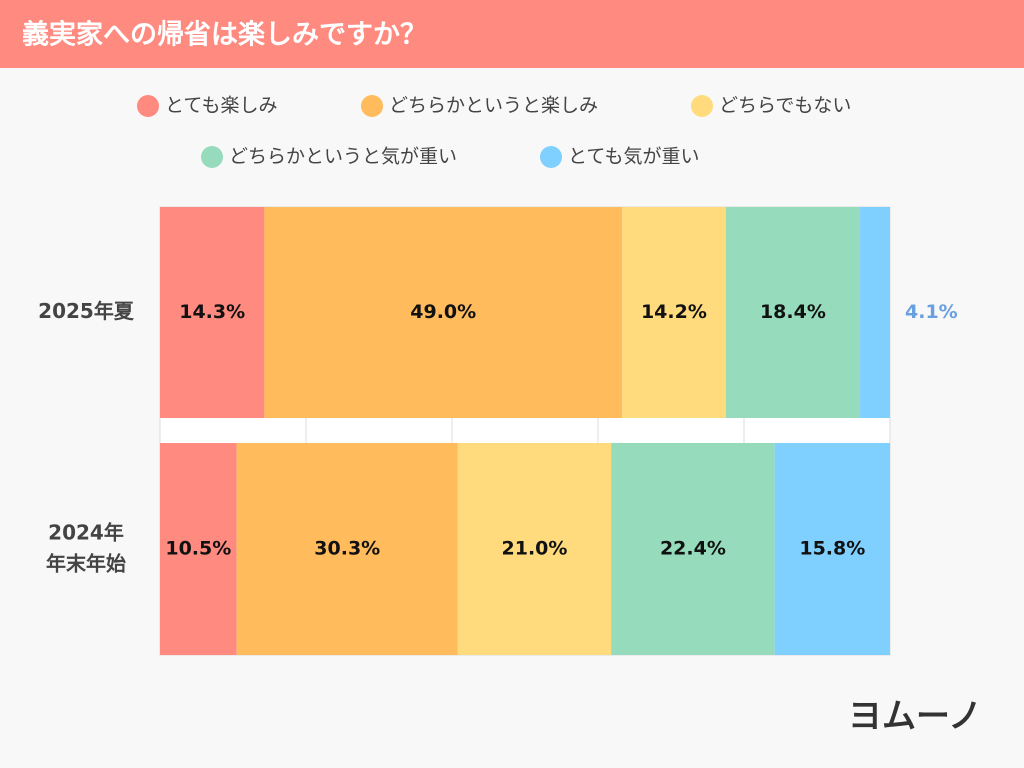  I want to click on data-label: 22.4%, so click(693, 549).